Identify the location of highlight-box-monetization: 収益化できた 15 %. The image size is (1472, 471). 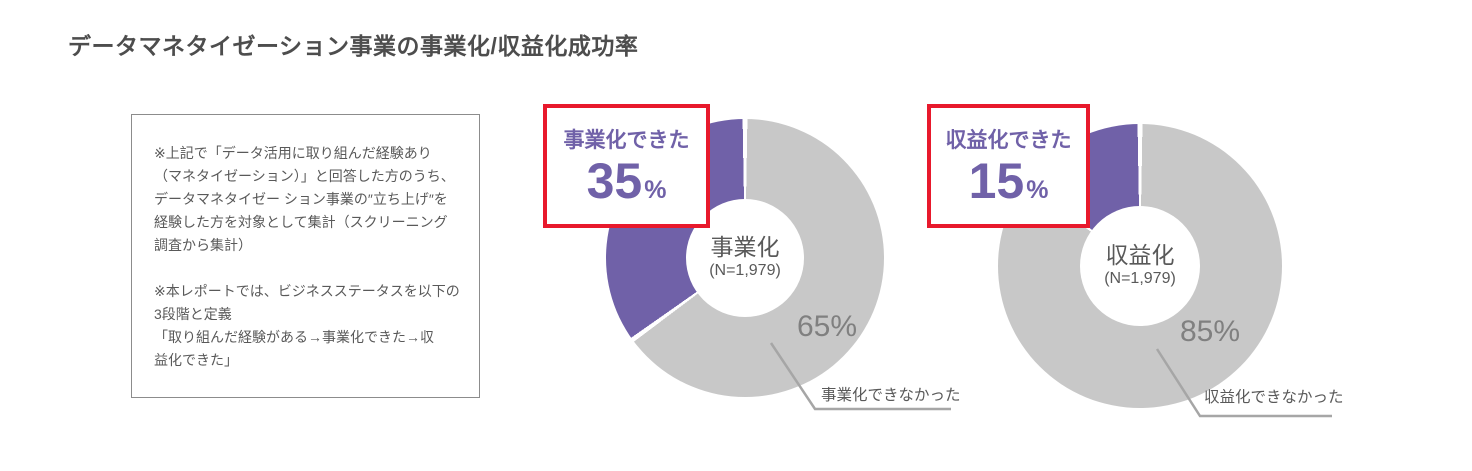
(1008, 166).